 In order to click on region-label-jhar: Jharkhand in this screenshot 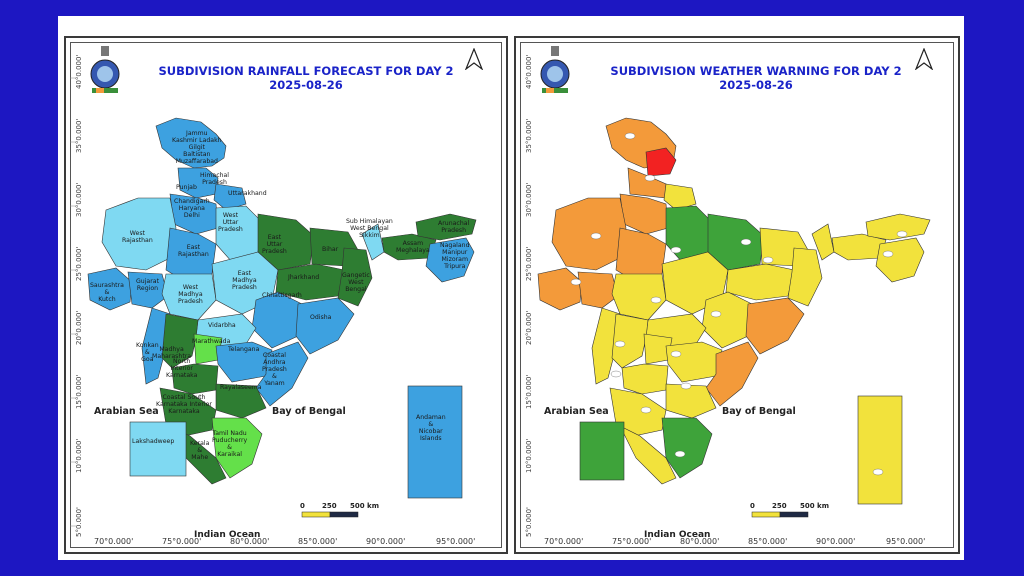, I will do `click(304, 277)`.